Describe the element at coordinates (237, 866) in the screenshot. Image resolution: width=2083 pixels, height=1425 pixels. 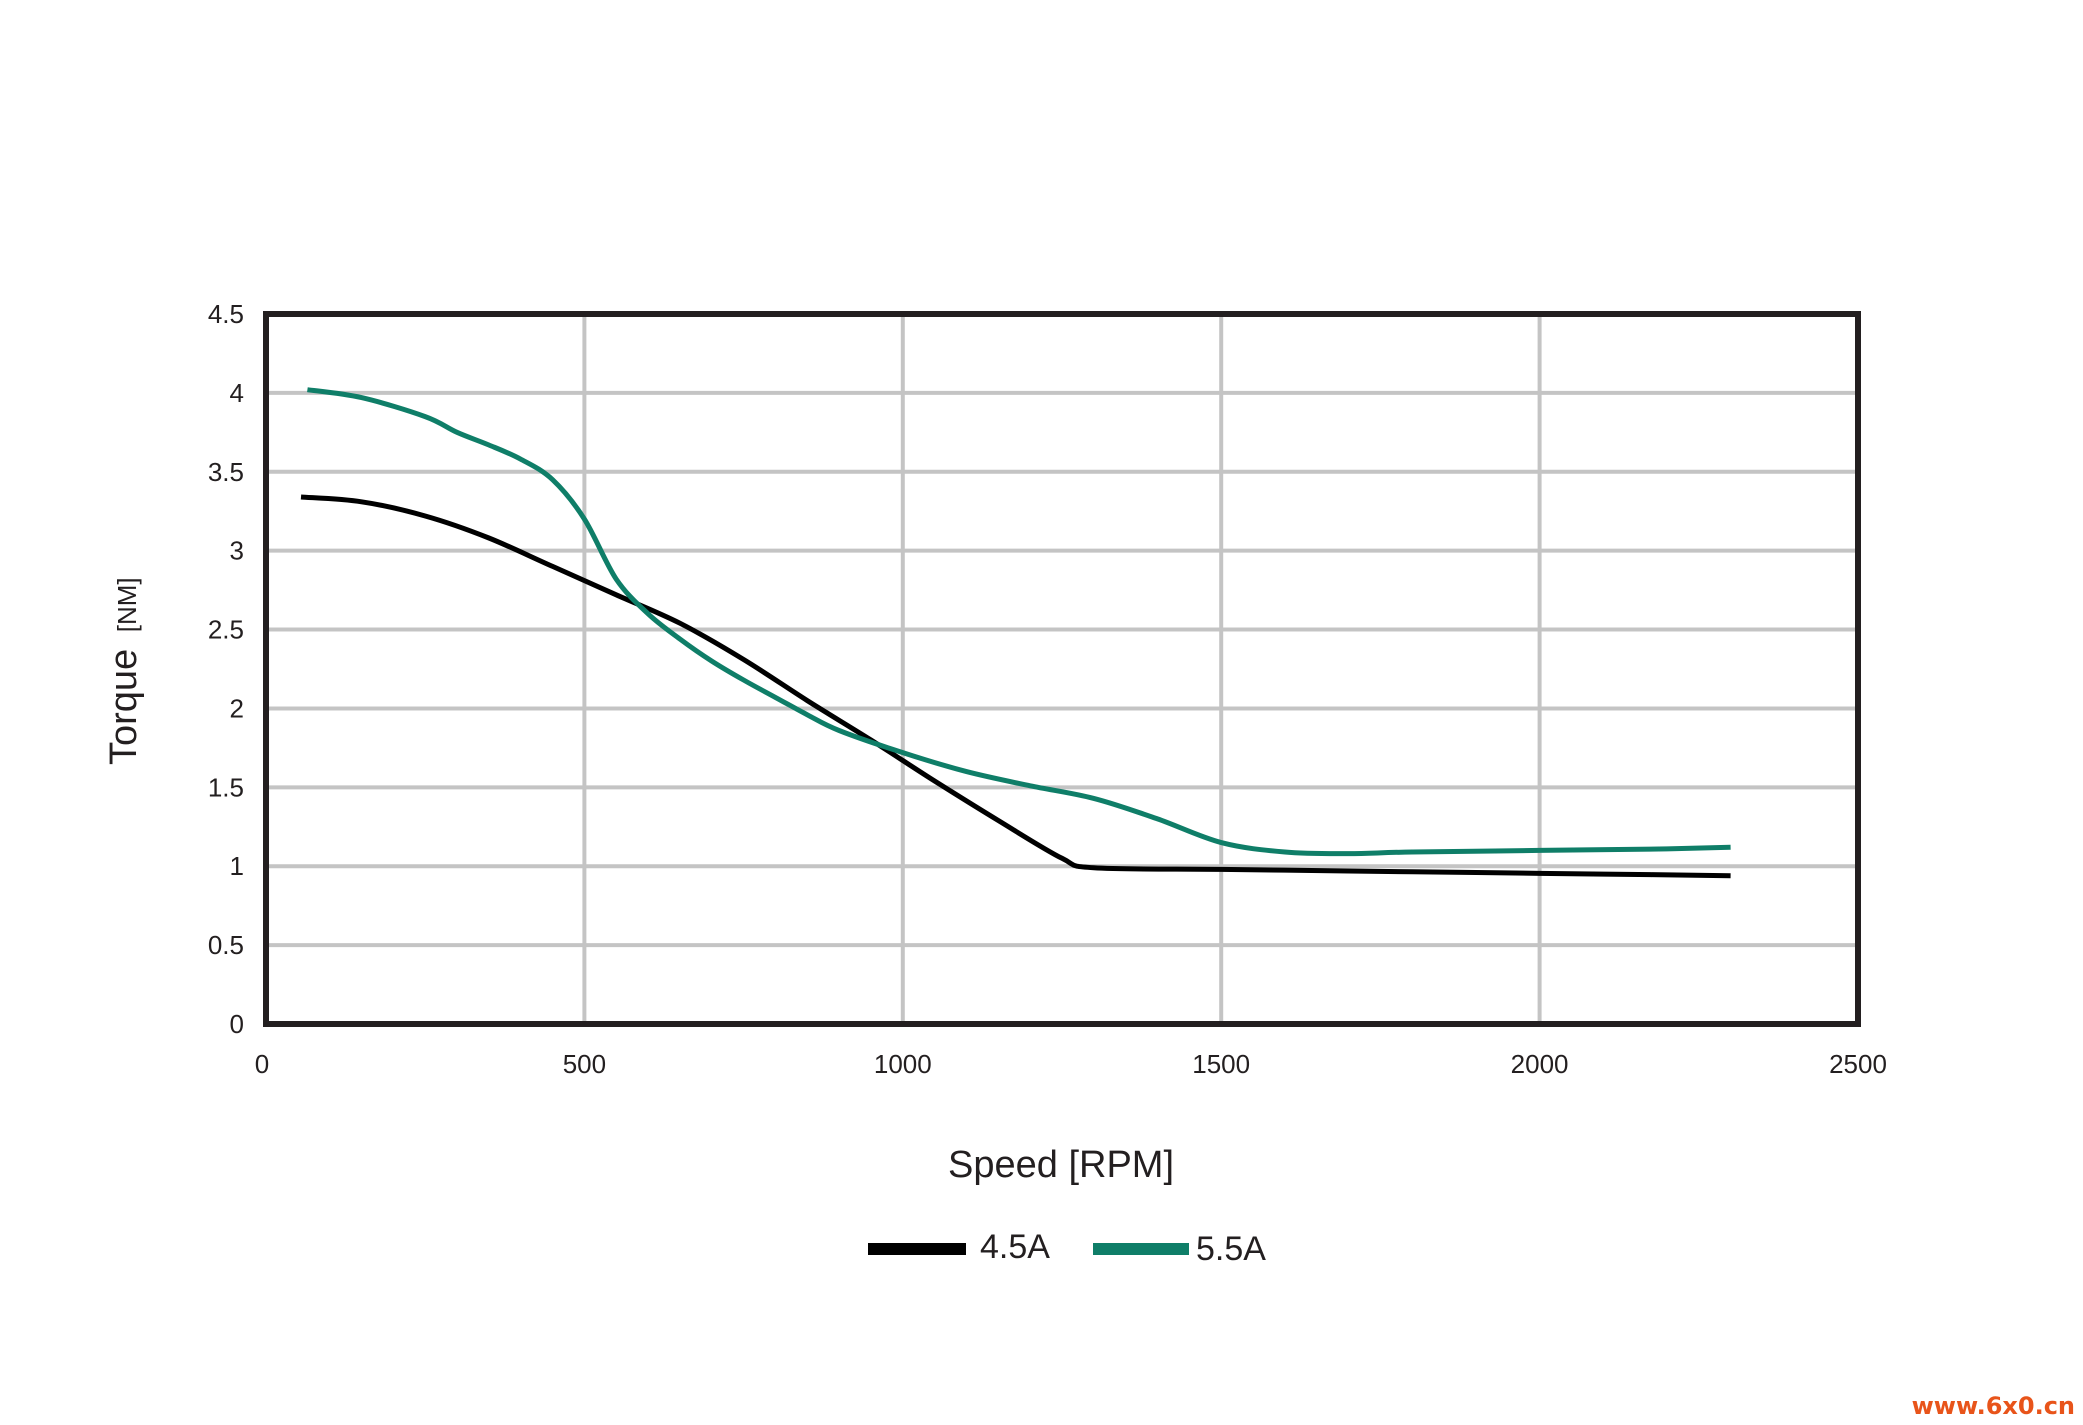
I see `y-tick-label: 1` at that location.